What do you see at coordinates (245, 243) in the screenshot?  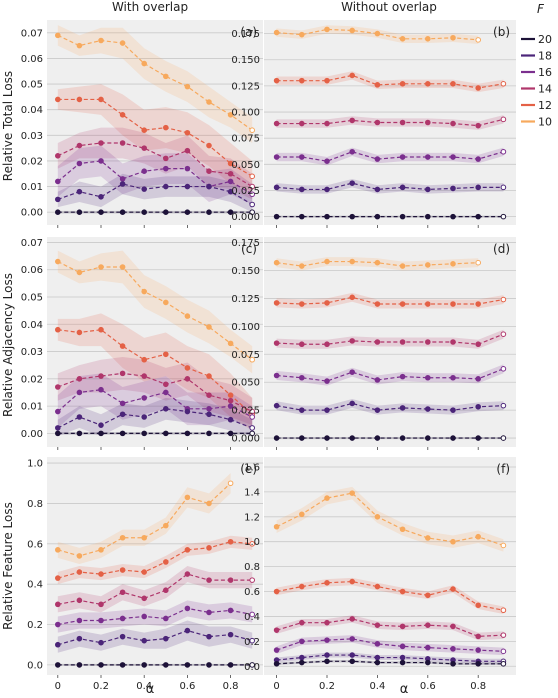 I see `y-tick-label: 0.175` at bounding box center [245, 243].